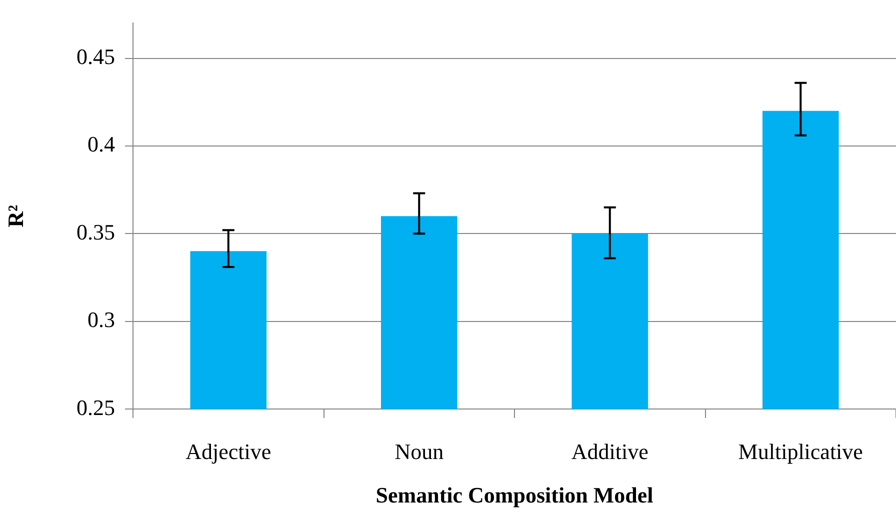 This screenshot has height=514, width=896. What do you see at coordinates (101, 144) in the screenshot?
I see `y-tick-label: 0.4` at bounding box center [101, 144].